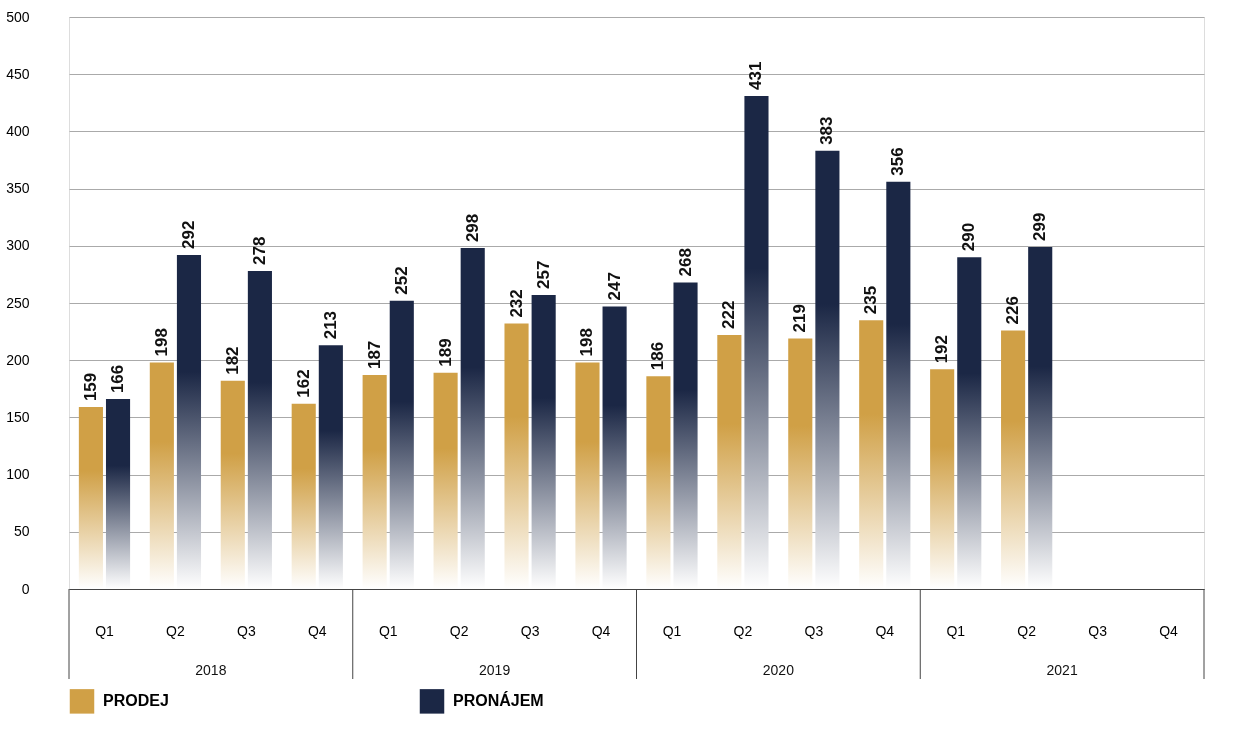 Image resolution: width=1237 pixels, height=756 pixels. What do you see at coordinates (729, 315) in the screenshot?
I see `data-label: 222` at bounding box center [729, 315].